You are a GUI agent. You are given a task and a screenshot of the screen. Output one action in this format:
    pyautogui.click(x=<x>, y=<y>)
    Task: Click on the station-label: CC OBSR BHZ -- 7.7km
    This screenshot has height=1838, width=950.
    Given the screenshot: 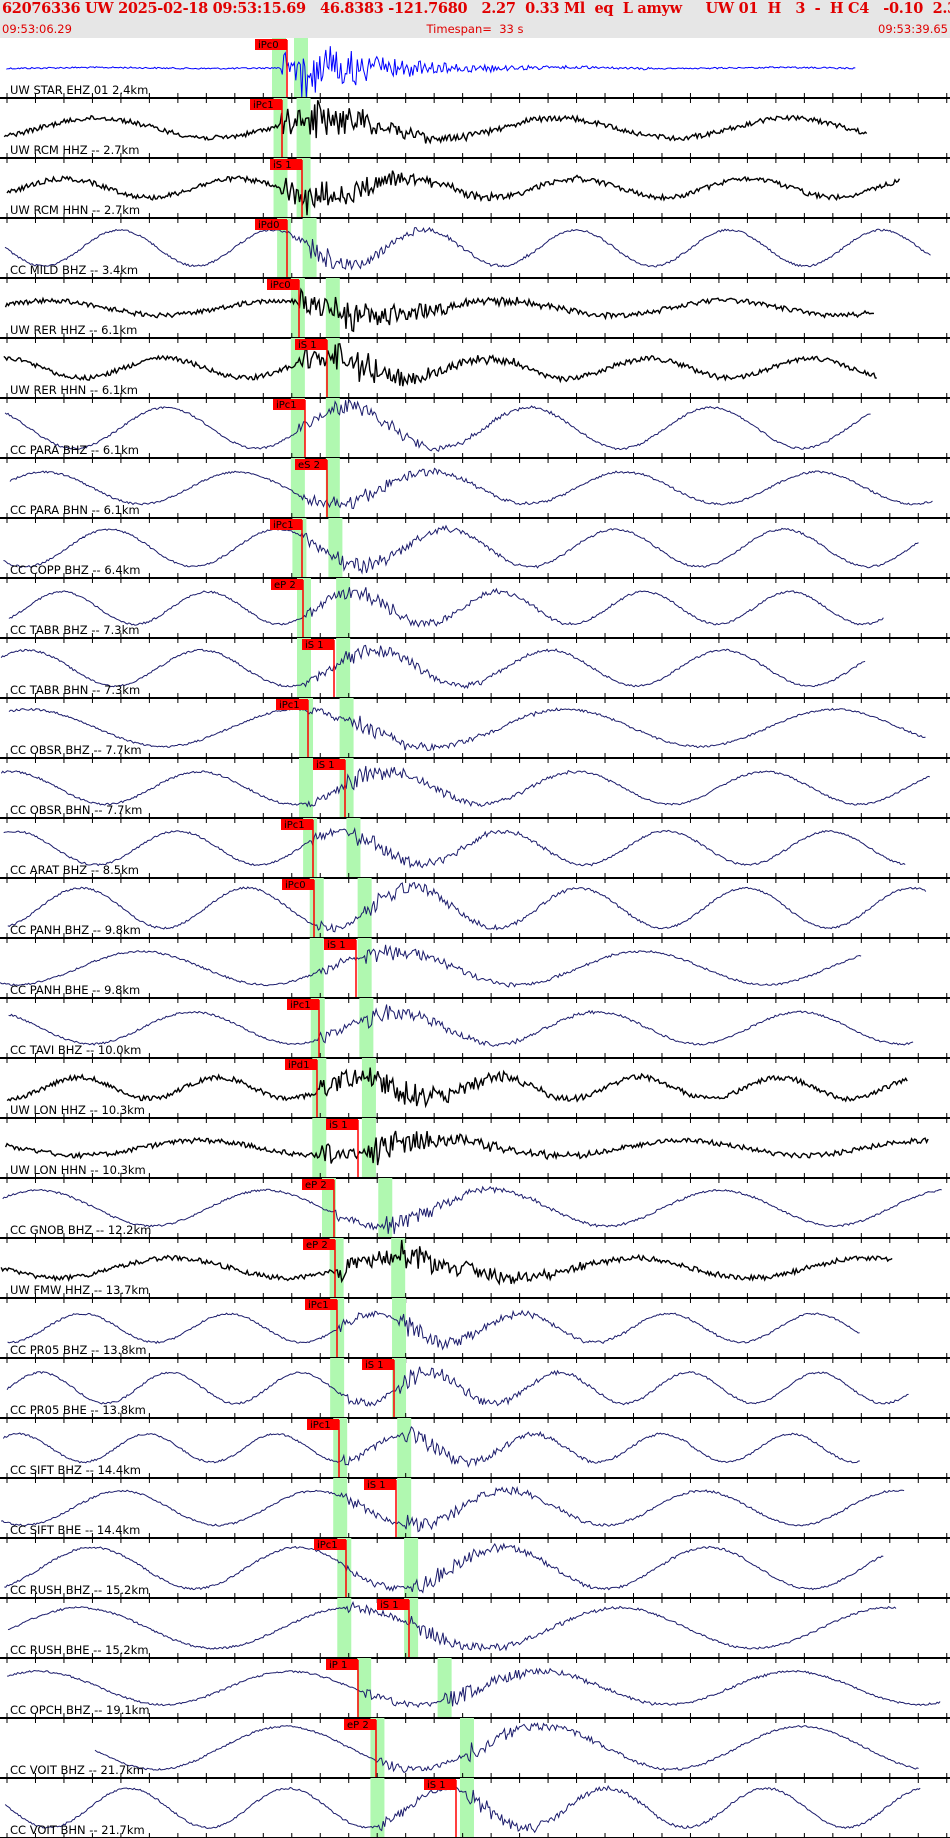 What is the action you would take?
    pyautogui.click(x=76, y=750)
    